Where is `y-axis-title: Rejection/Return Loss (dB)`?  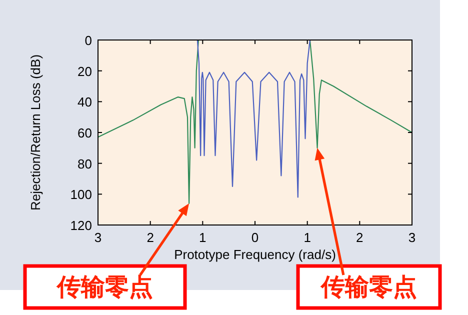
y-axis-title: Rejection/Return Loss (dB) is located at coordinates (35, 132).